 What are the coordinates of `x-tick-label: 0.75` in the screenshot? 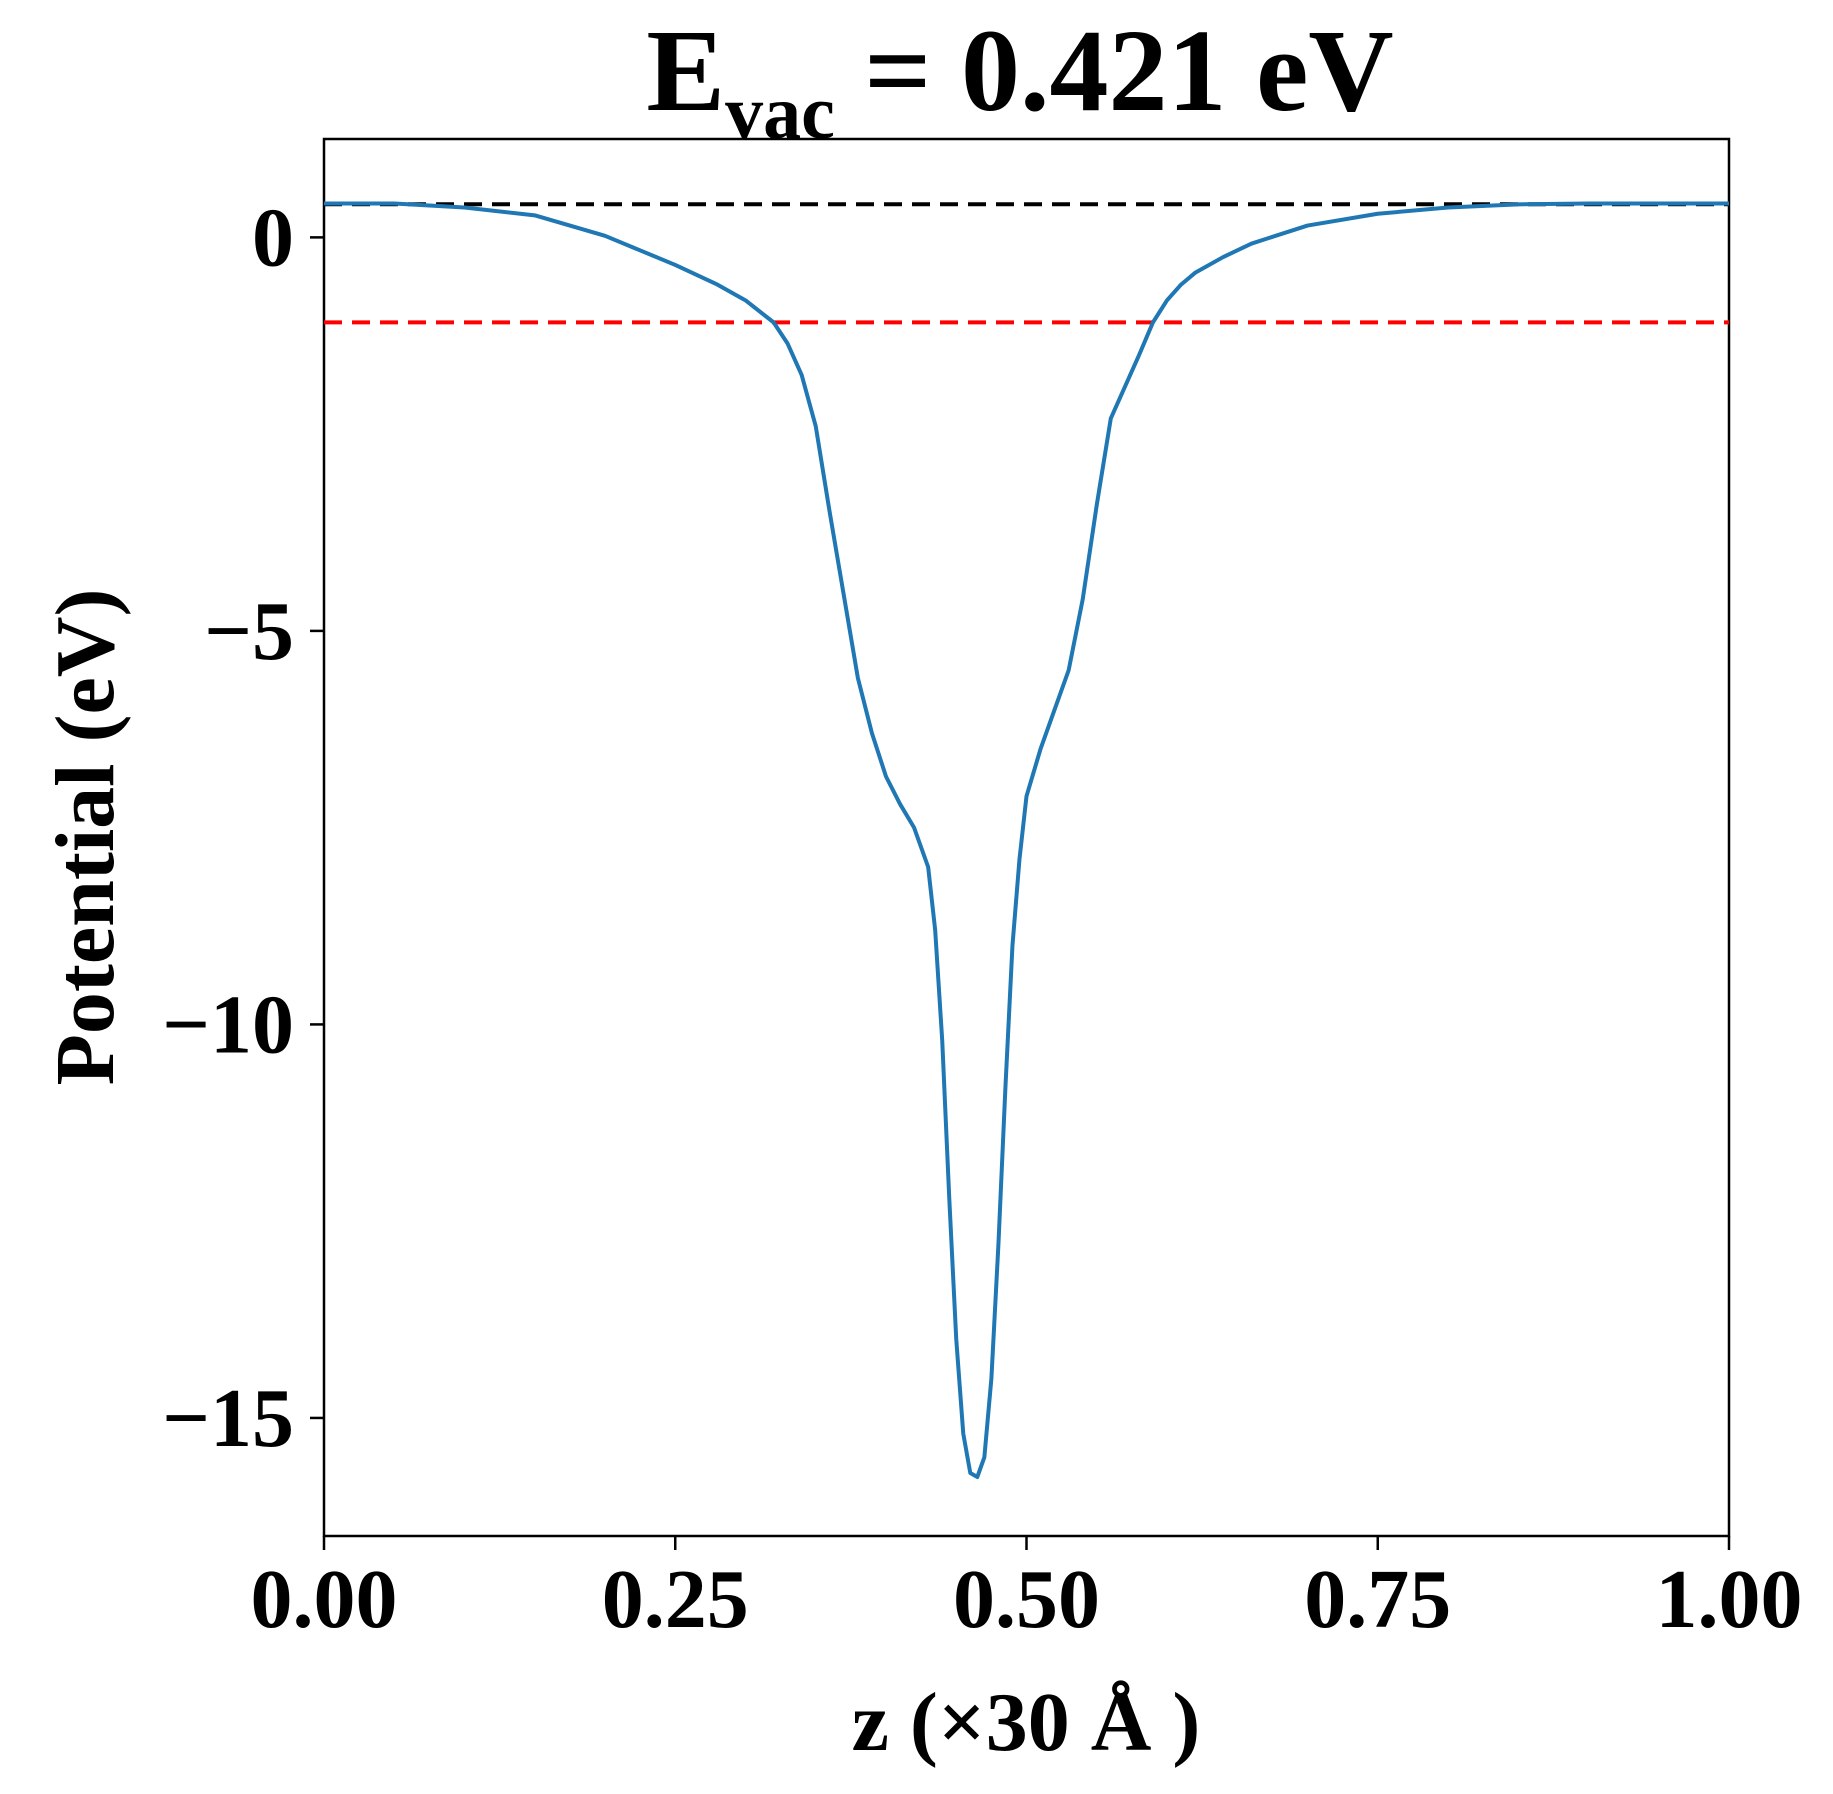 It's located at (1377, 1599).